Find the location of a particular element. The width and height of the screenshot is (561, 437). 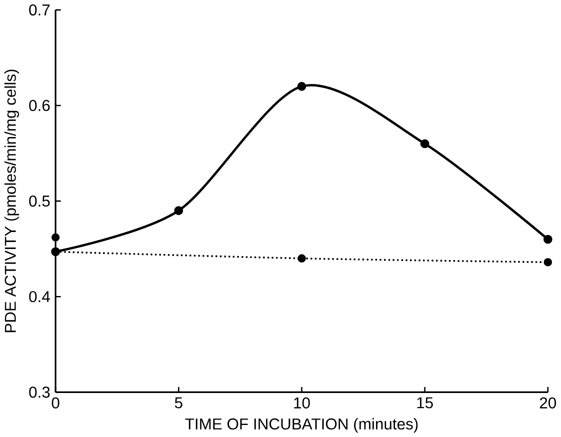

y-axis-title: PDE ACTIVITY (pmoles/min/mg cells) is located at coordinates (12, 201).